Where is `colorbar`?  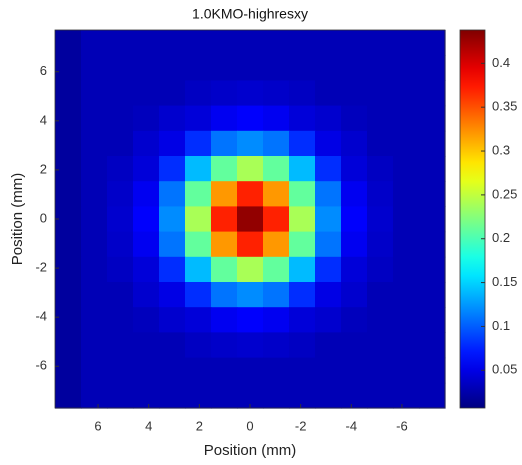
colorbar is located at coordinates (472, 219).